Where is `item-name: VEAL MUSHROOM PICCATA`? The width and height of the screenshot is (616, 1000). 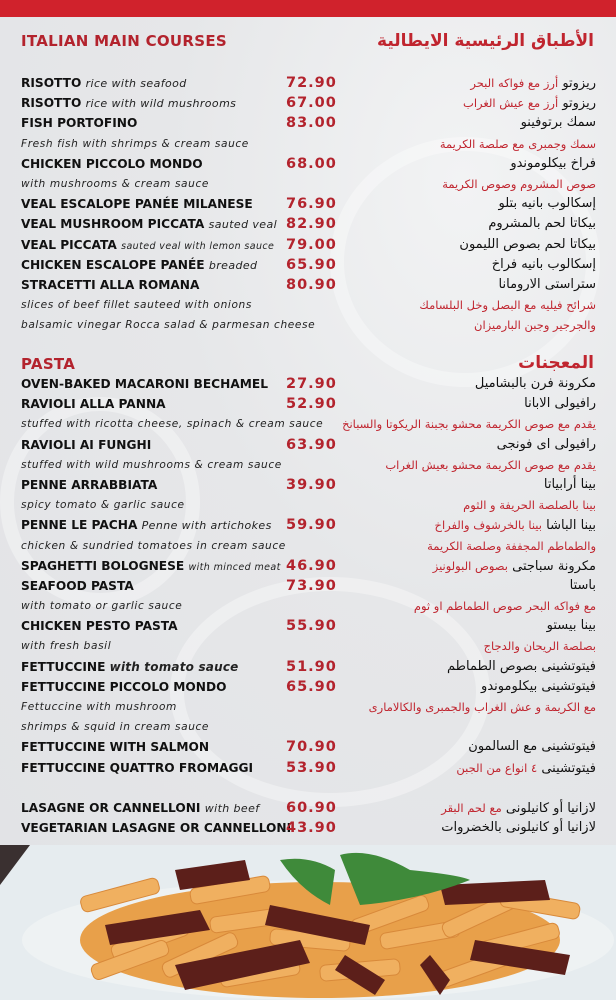
item-name: VEAL MUSHROOM PICCATA is located at coordinates (113, 224).